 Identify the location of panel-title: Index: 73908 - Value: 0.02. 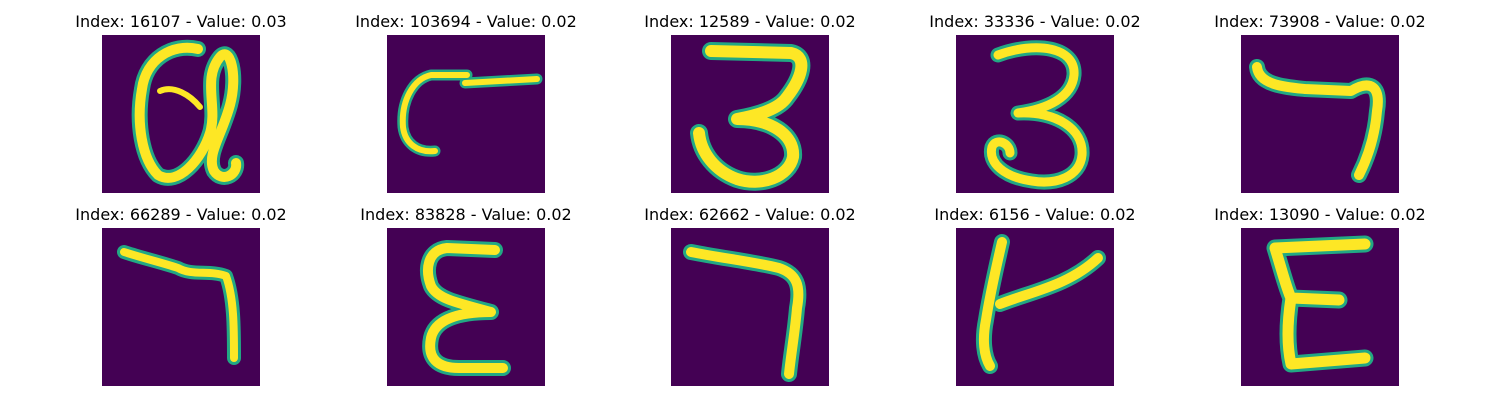
(1320, 21).